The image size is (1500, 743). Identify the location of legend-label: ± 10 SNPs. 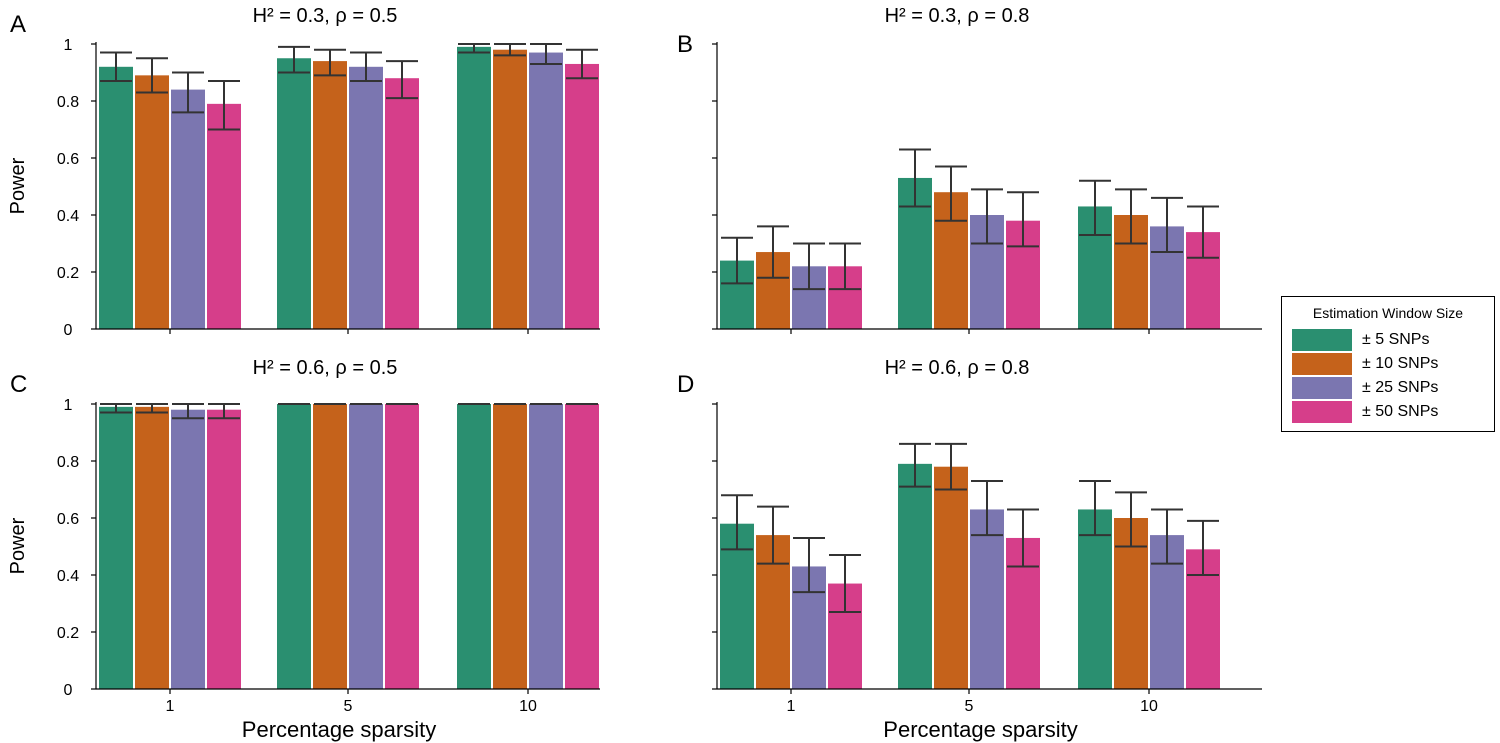
(1400, 363).